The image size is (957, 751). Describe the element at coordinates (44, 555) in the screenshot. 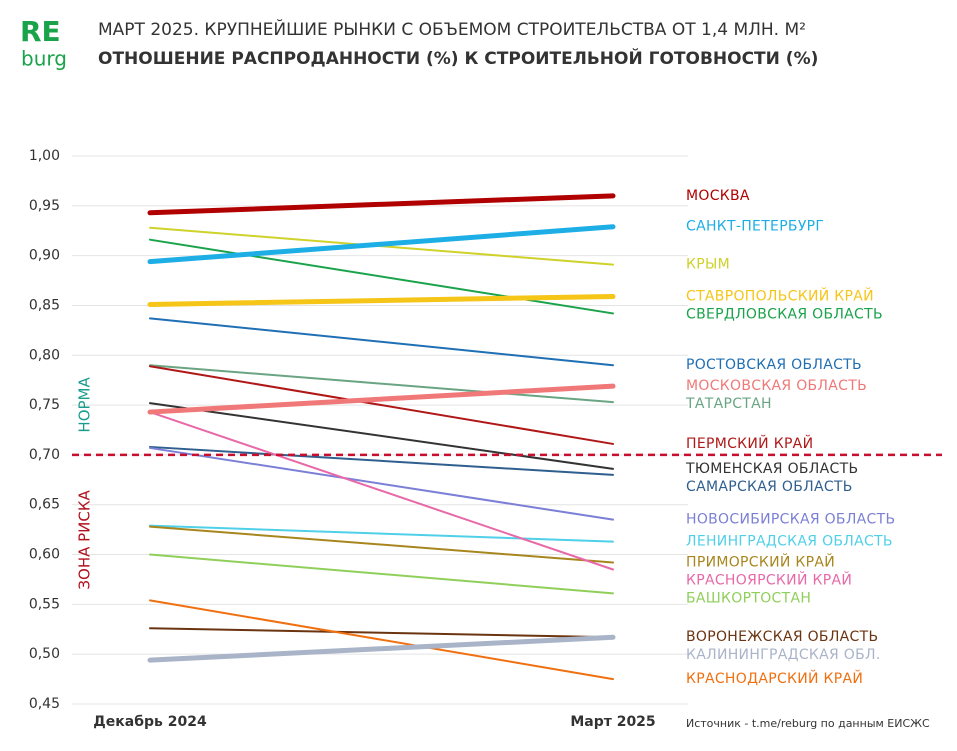

I see `y-tick-label: 0,60` at that location.